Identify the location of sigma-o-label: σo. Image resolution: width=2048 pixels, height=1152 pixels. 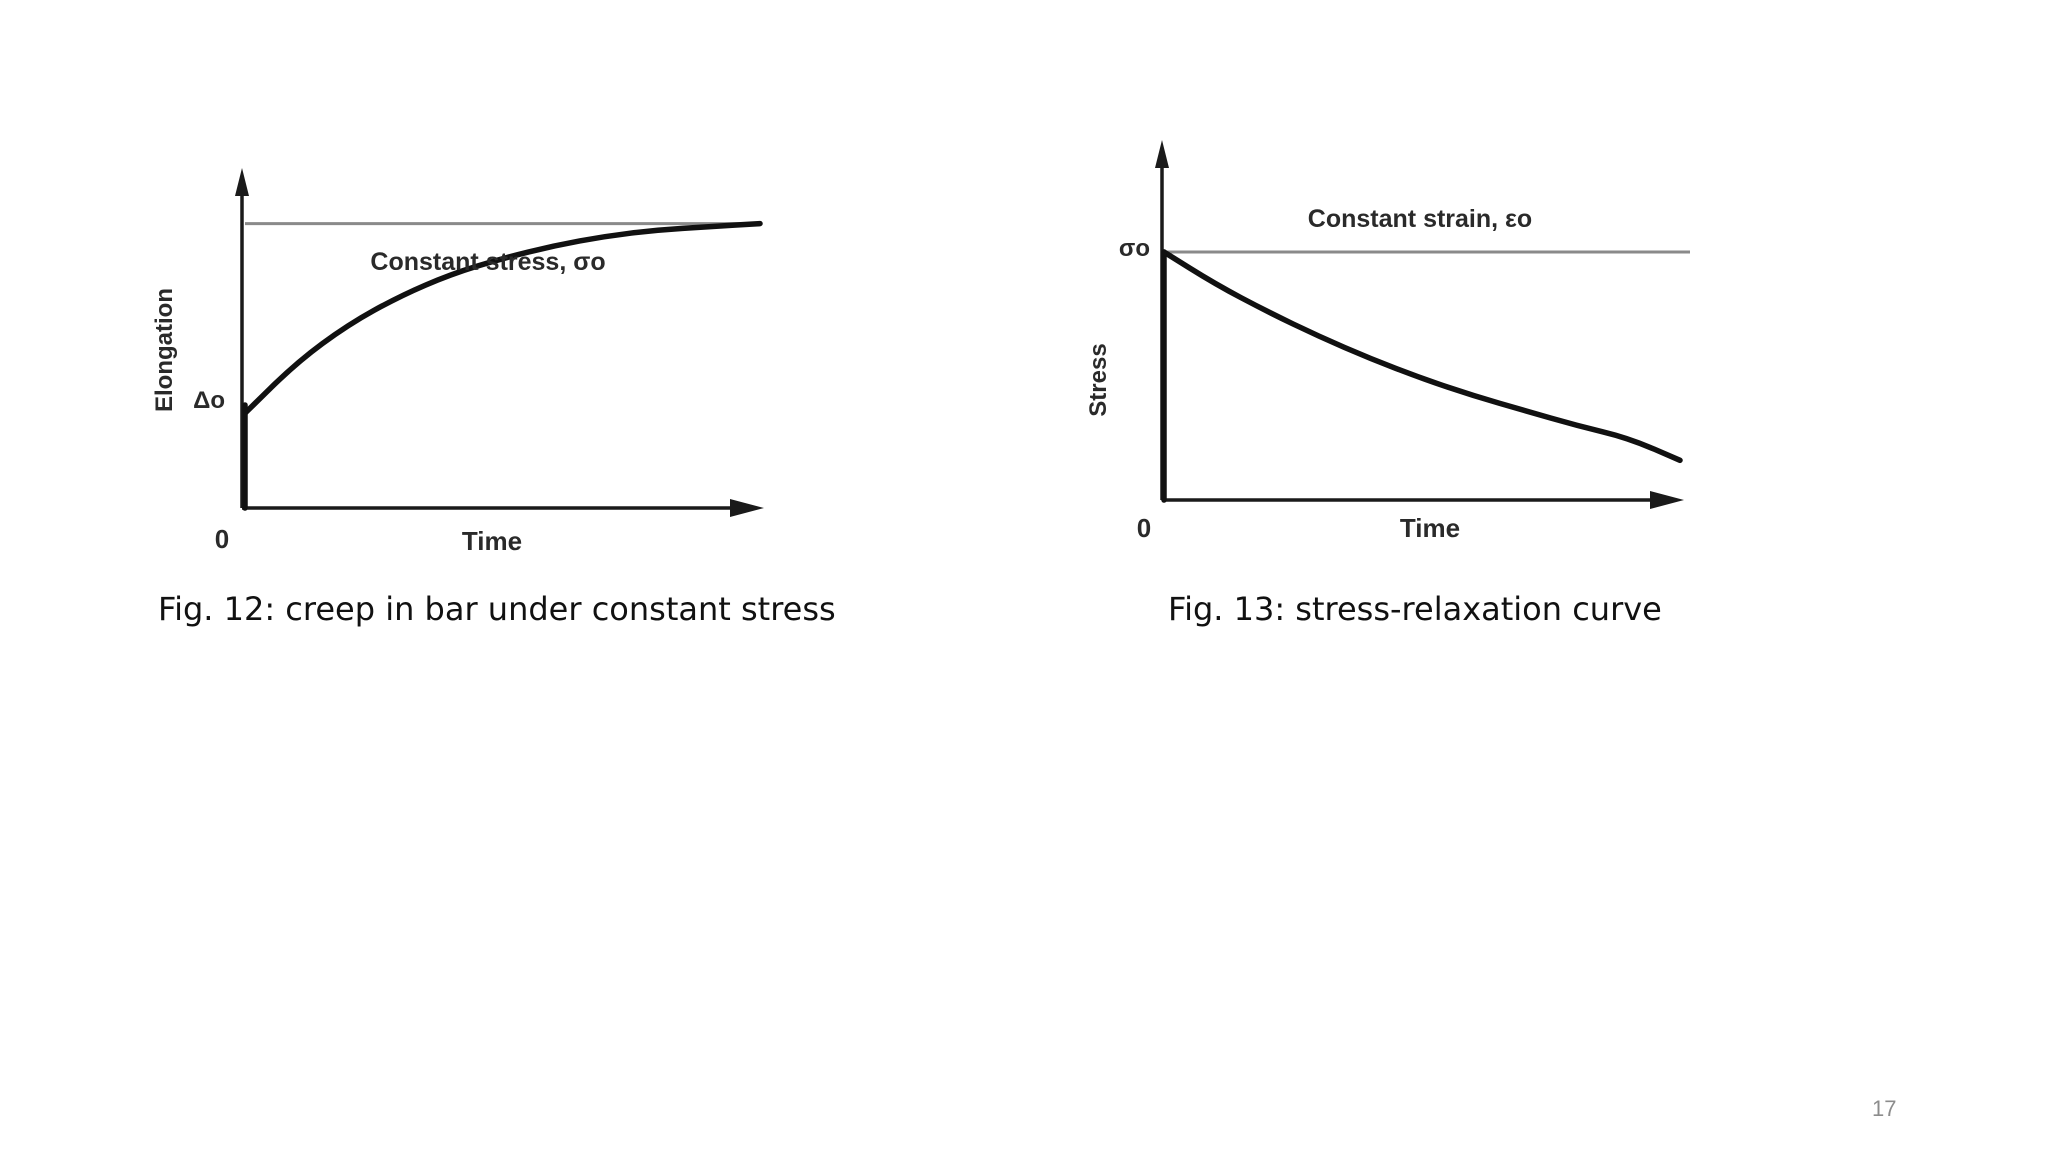
(1134, 248).